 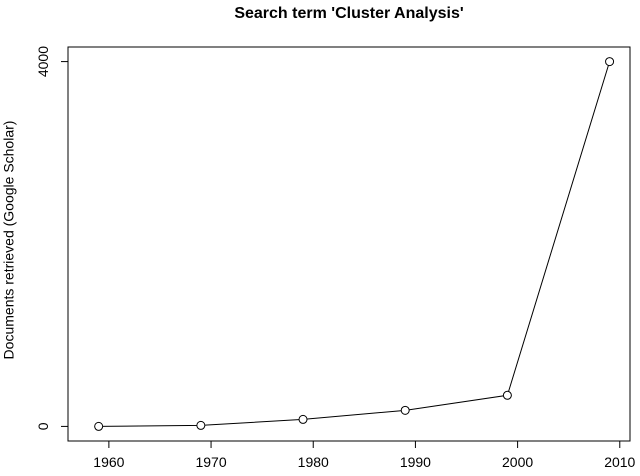 I want to click on x-tick-label: 1970, so click(x=210, y=462).